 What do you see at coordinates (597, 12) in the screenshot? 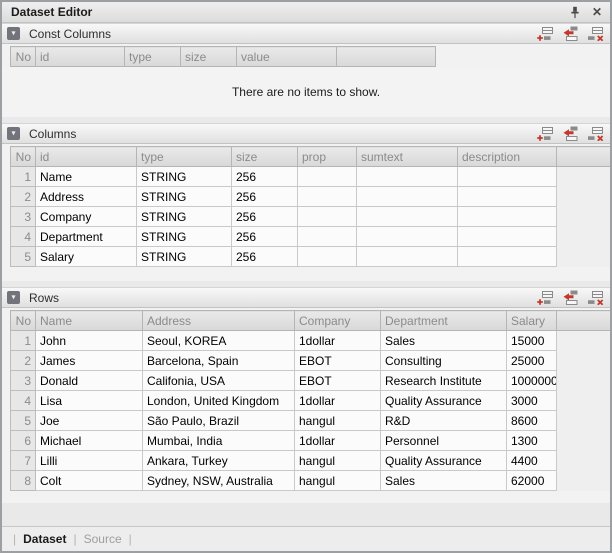
I see `close-button: ✕` at bounding box center [597, 12].